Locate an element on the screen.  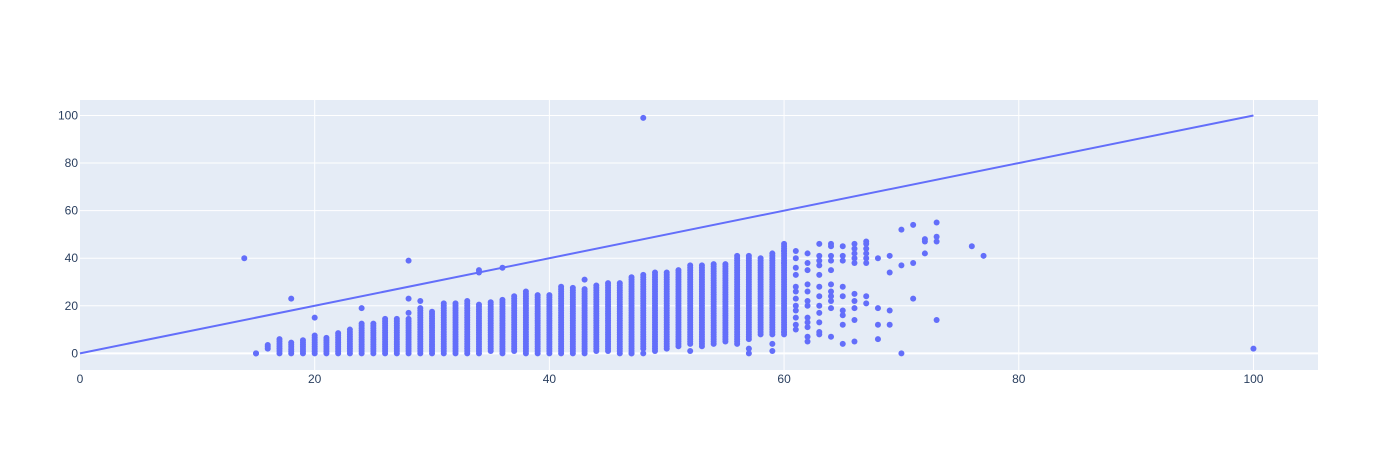
y-tick-label: 80 is located at coordinates (72, 163).